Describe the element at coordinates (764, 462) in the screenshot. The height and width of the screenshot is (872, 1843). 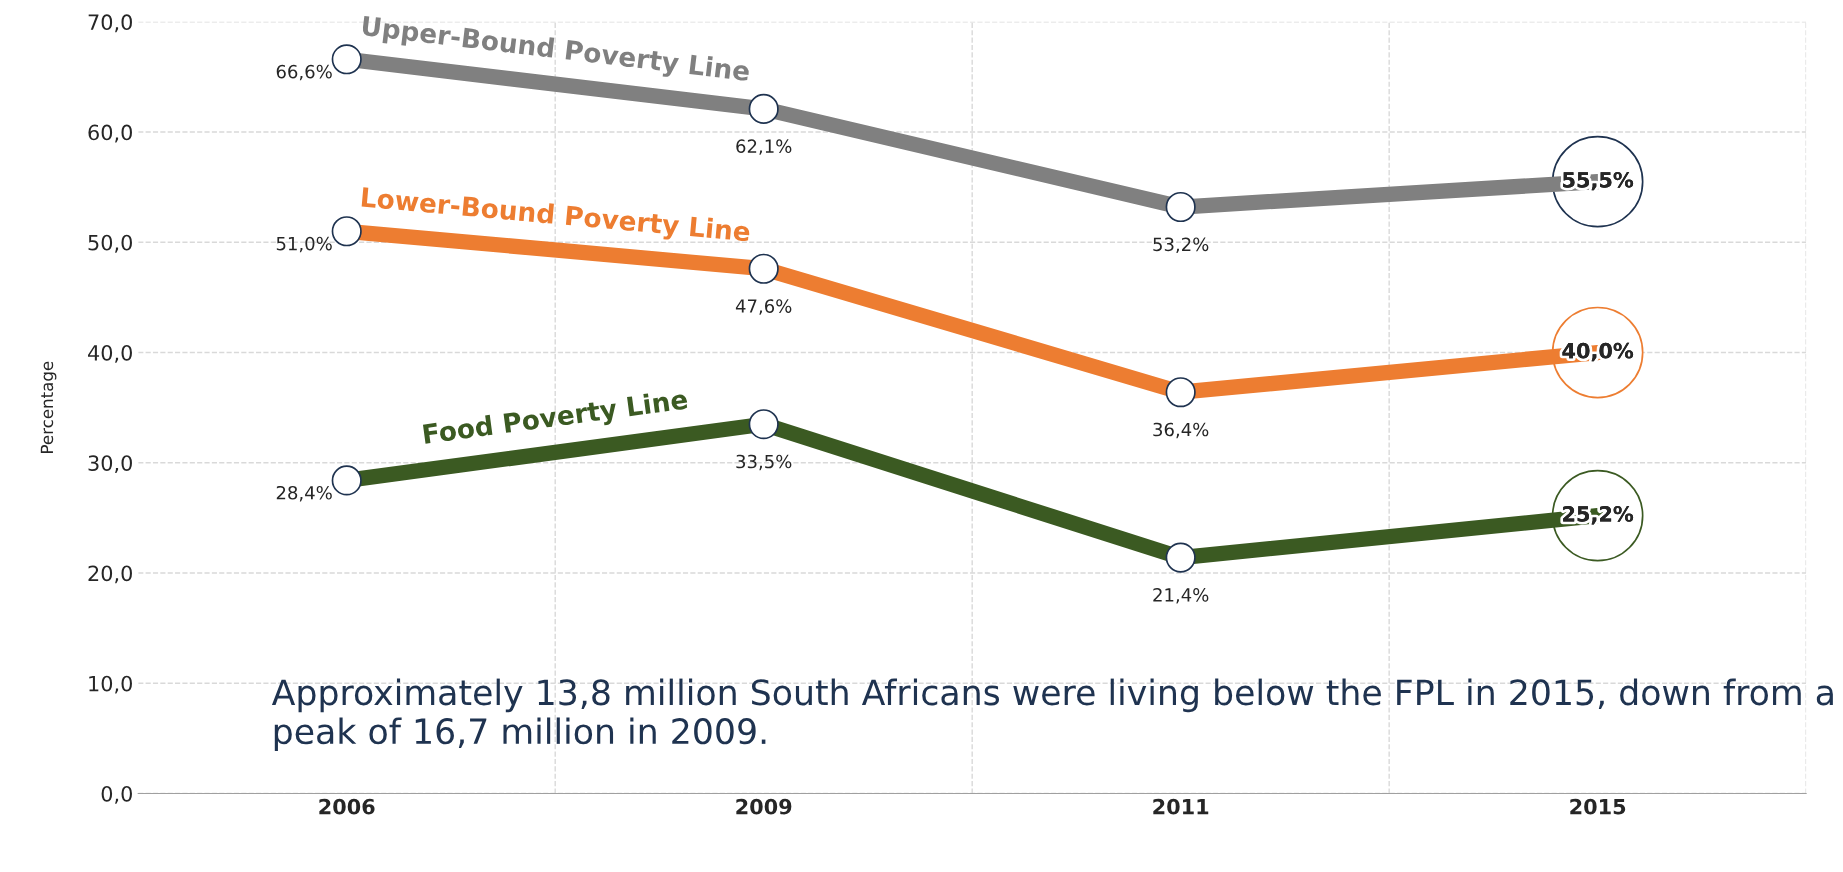
I see `data-label: 33,5%` at that location.